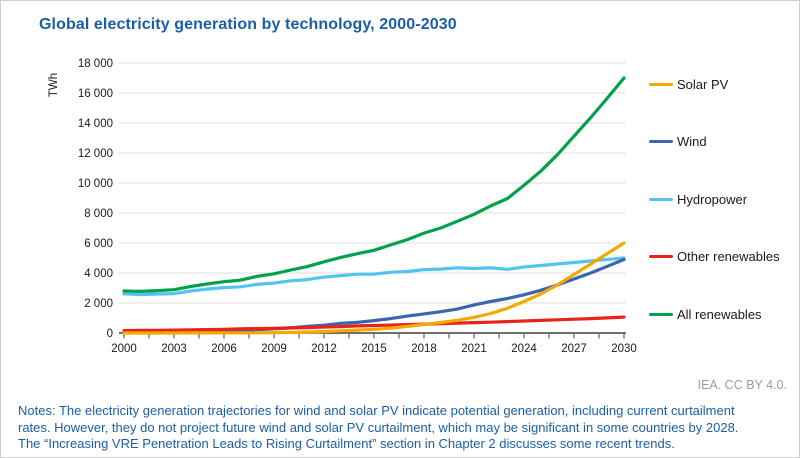 The image size is (800, 458). Describe the element at coordinates (95, 94) in the screenshot. I see `y-tick-label-16000: 16 000` at that location.